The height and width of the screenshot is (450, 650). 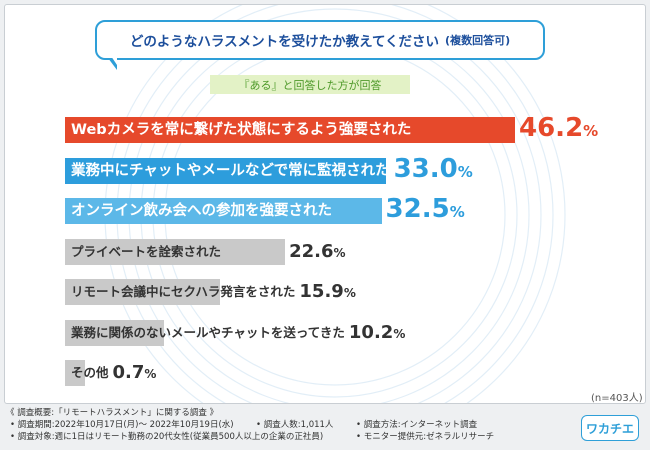 I want to click on bar-value-decimal-2: 0, so click(x=448, y=168).